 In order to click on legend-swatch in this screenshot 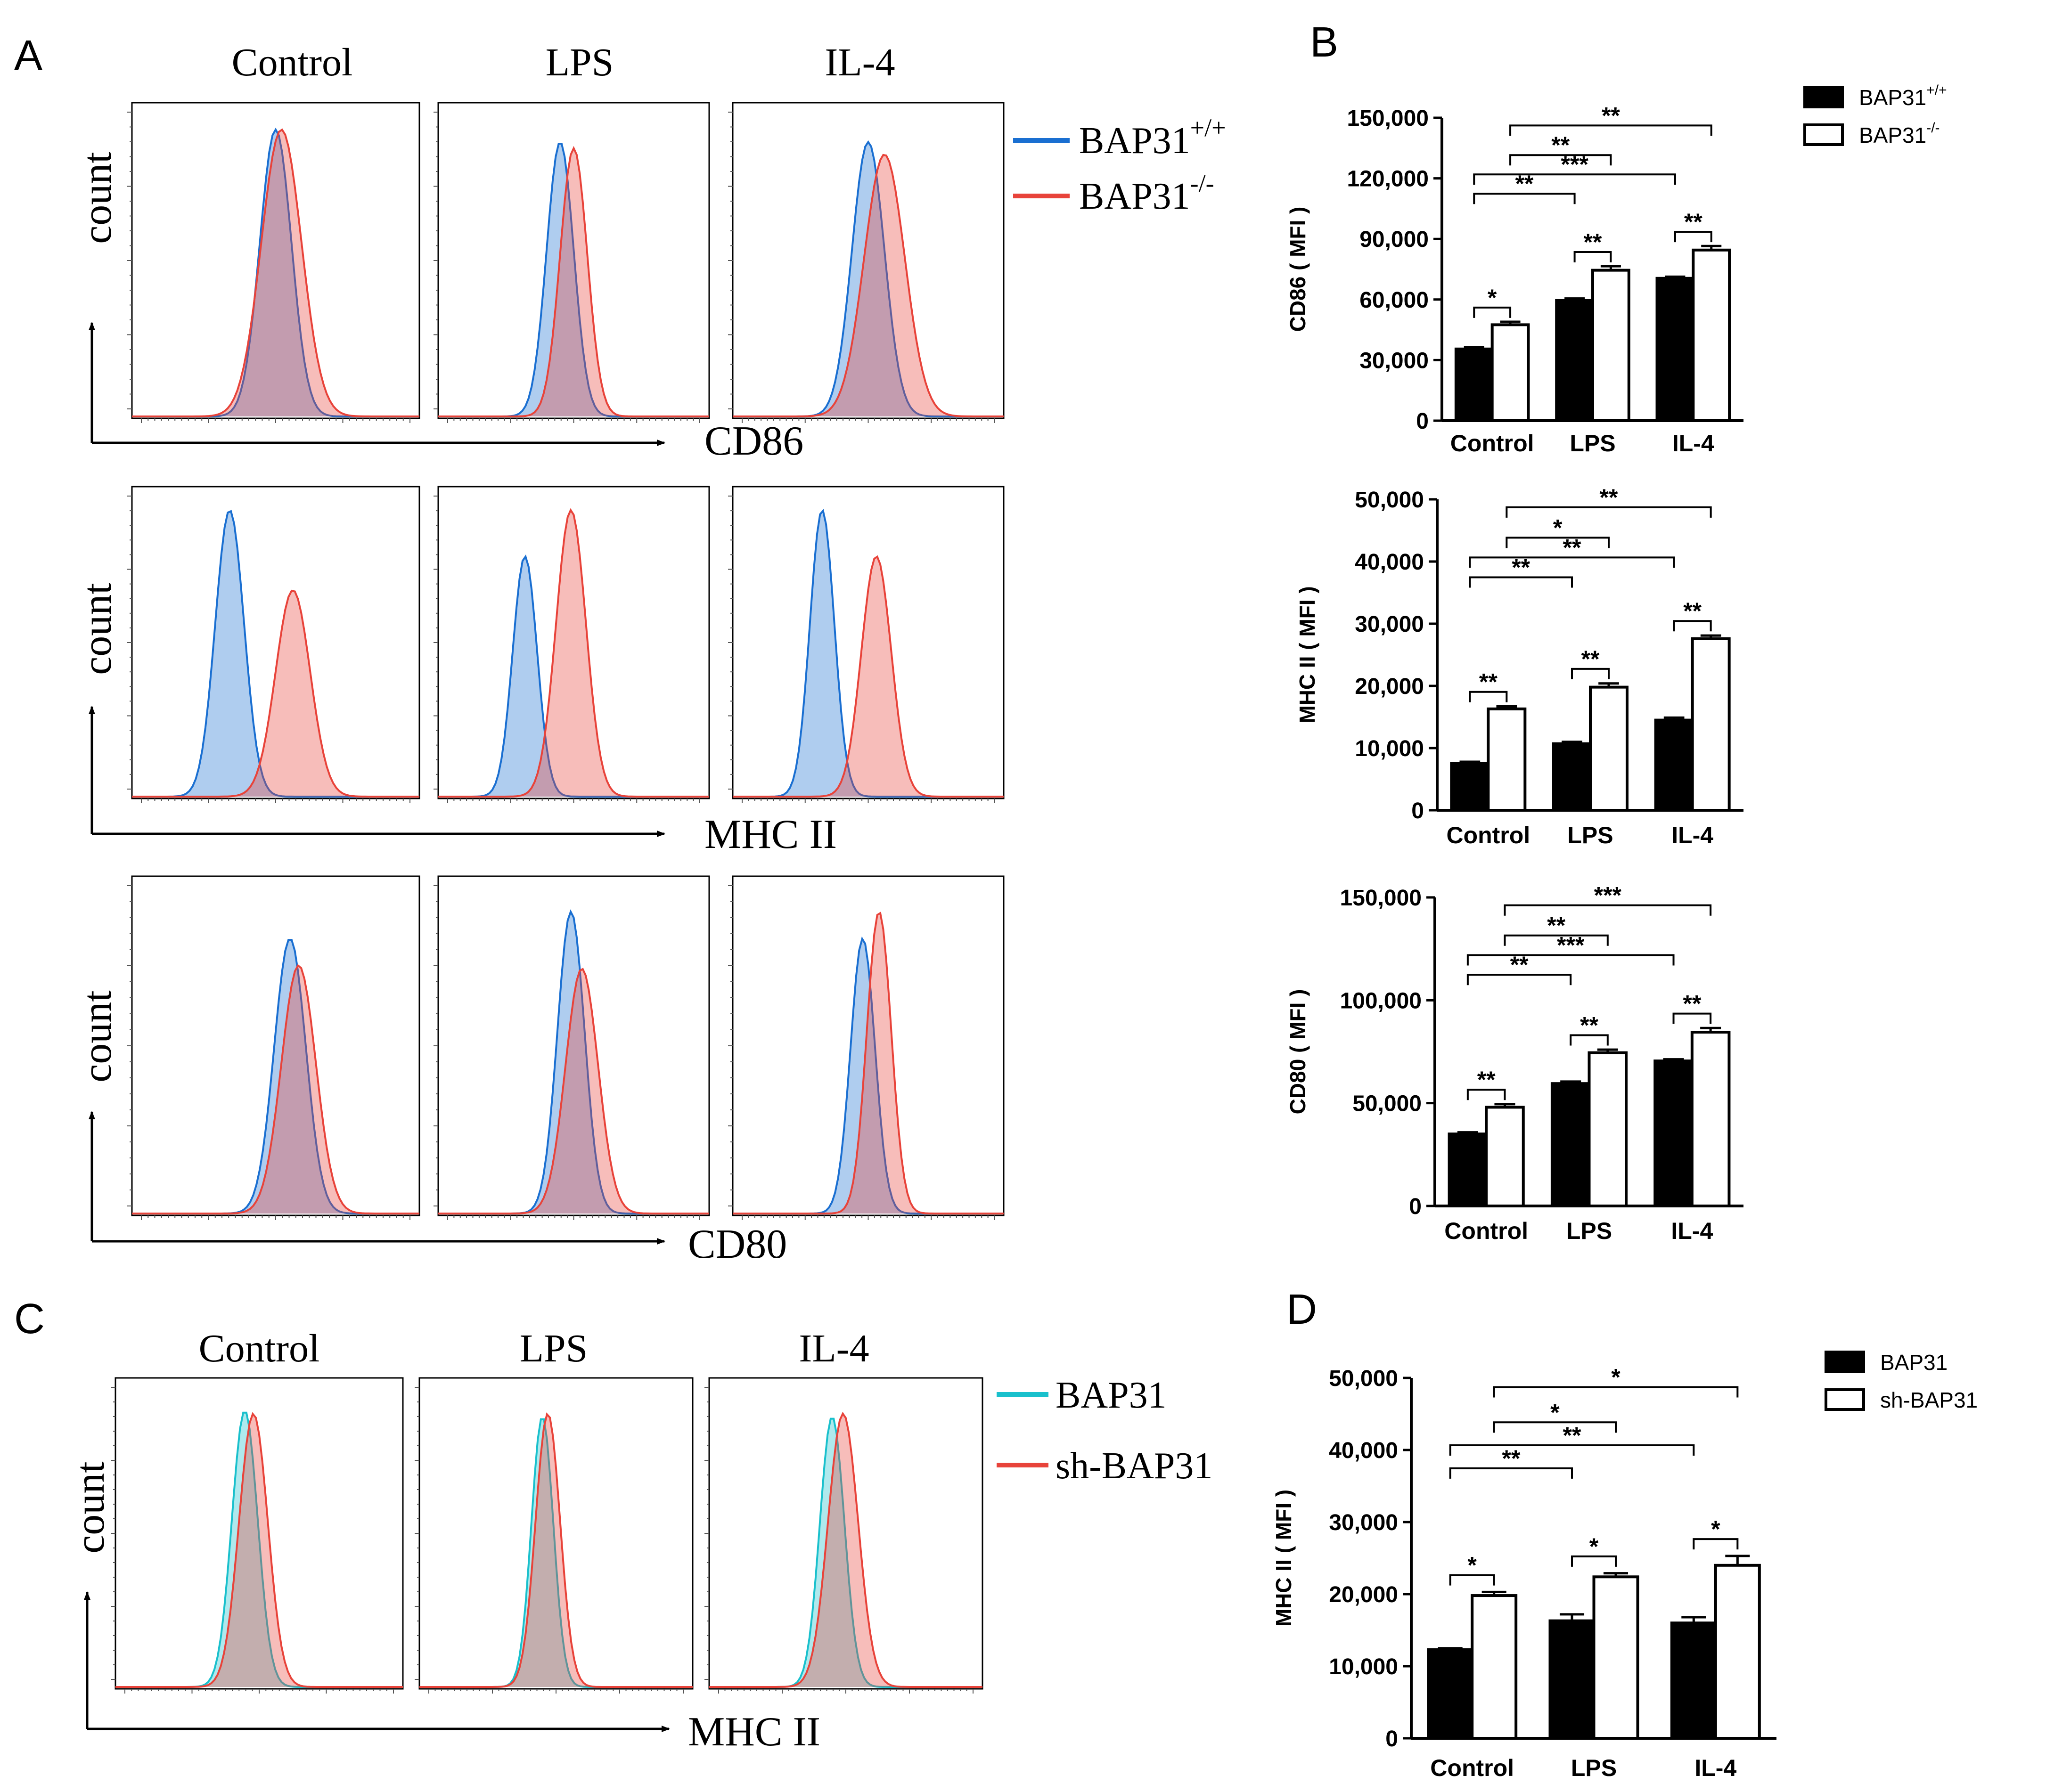, I will do `click(1823, 97)`.